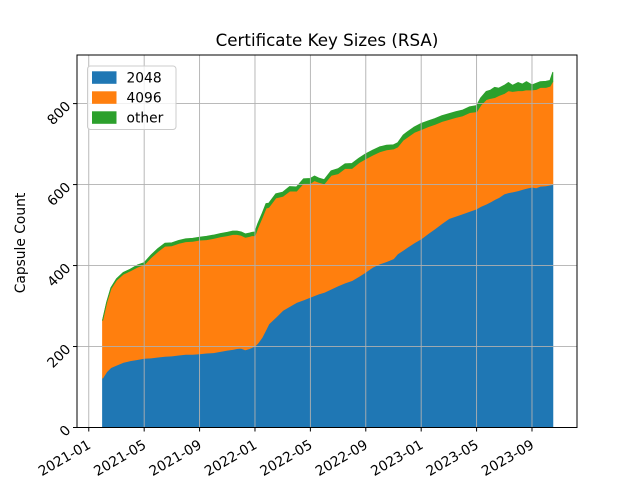  I want to click on legend-label-4096: 4096, so click(144, 99).